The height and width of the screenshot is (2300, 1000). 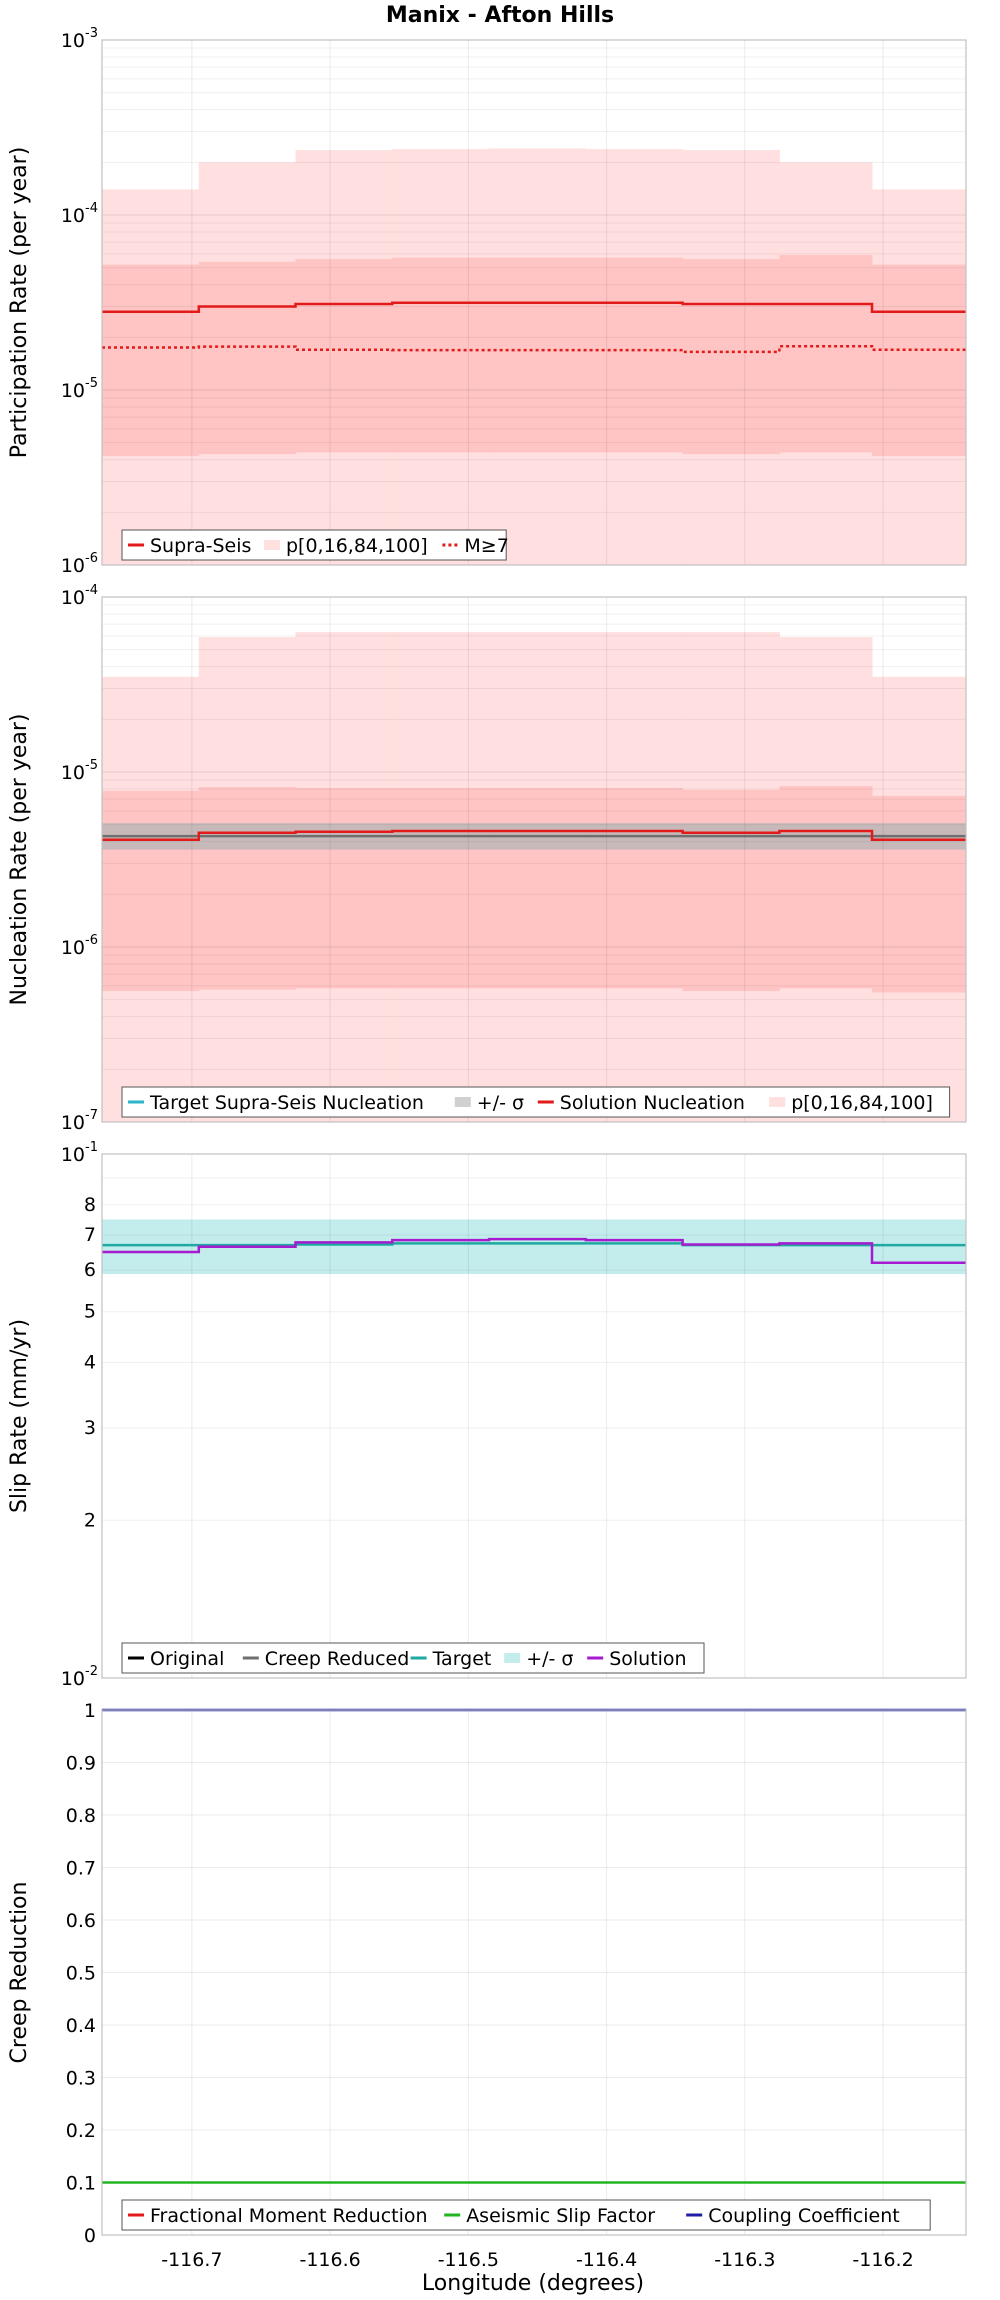 What do you see at coordinates (81, 2026) in the screenshot?
I see `y-tick-label-4: 0.4` at bounding box center [81, 2026].